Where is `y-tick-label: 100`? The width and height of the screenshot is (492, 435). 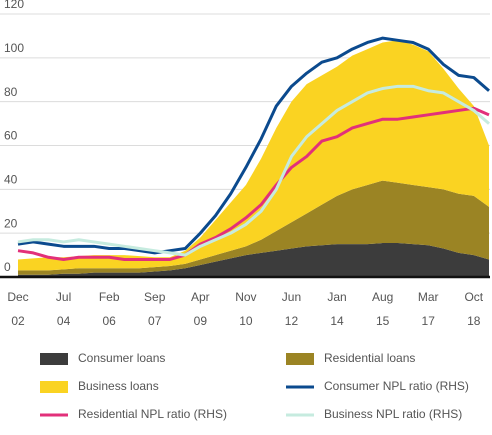
y-tick-label: 100 is located at coordinates (14, 48).